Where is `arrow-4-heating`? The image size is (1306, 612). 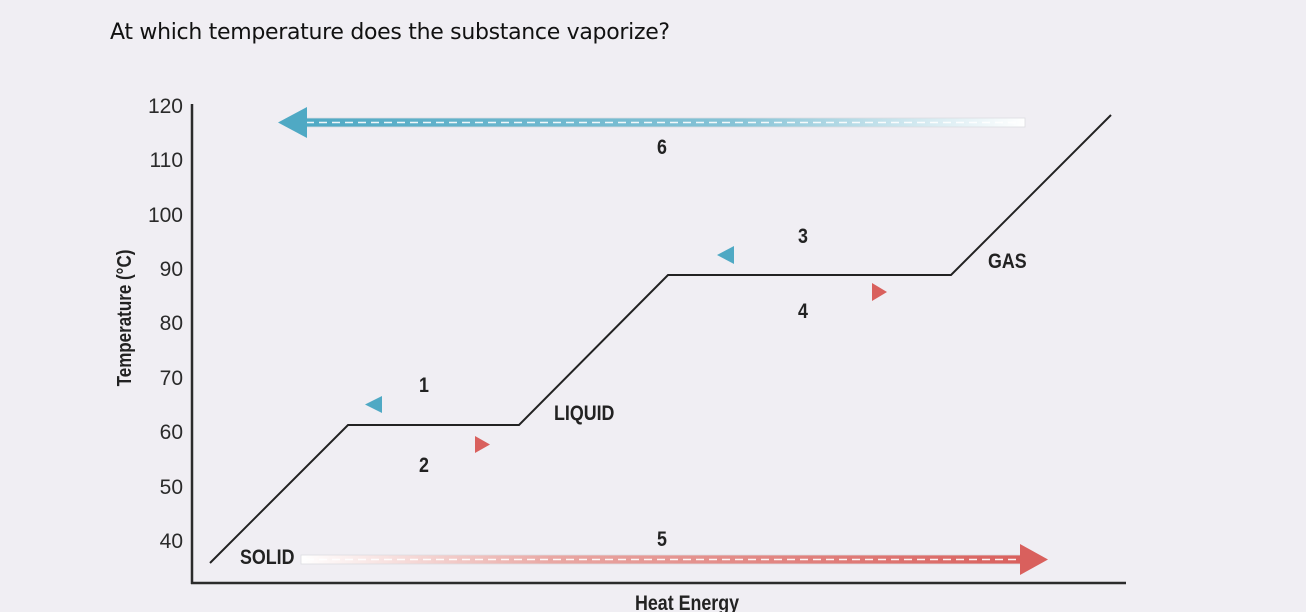
arrow-4-heating is located at coordinates (805, 292).